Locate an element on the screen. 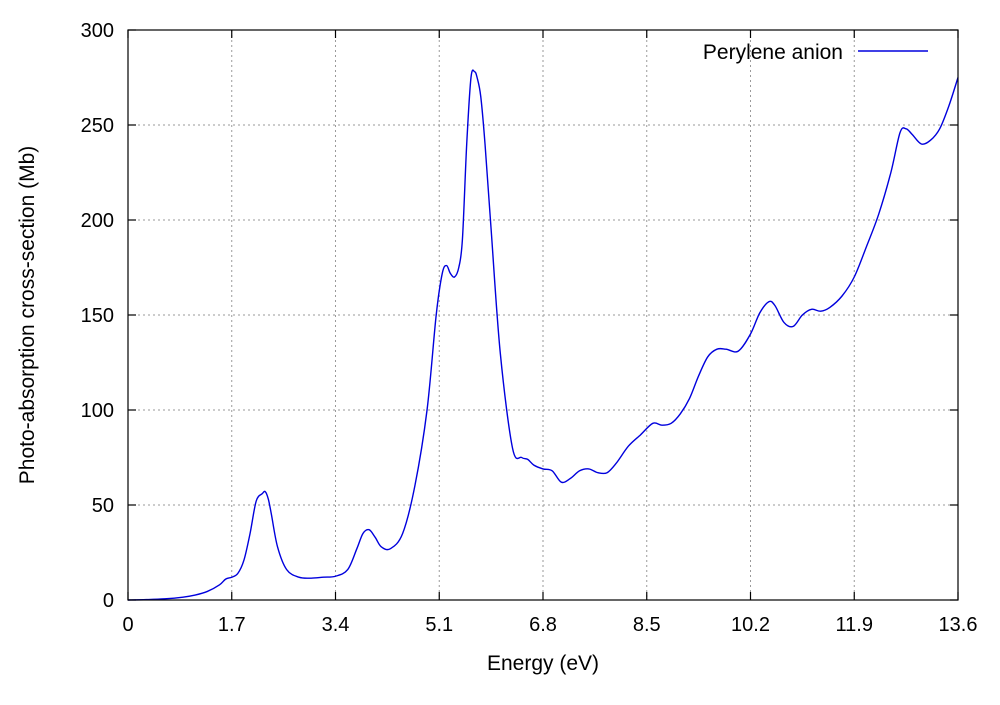 The image size is (1000, 705). y-axis-title: Photo-absorption cross-section (Mb) is located at coordinates (27, 315).